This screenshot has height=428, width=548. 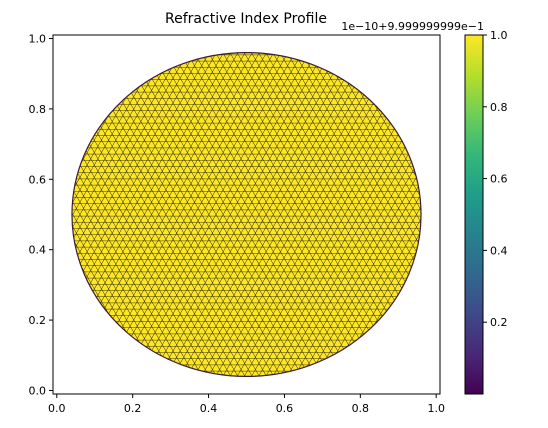 What do you see at coordinates (246, 404) in the screenshot?
I see `x-axis: 0.0 0.2 0.4 0.6 0.8 1.0` at bounding box center [246, 404].